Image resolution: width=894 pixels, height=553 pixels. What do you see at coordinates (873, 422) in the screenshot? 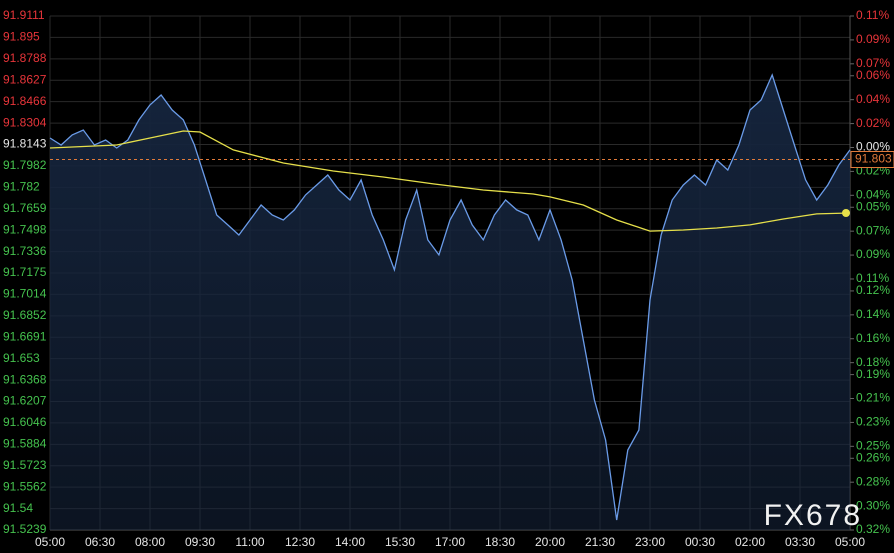
I see `y2-tick-label: 0.23%` at bounding box center [873, 422].